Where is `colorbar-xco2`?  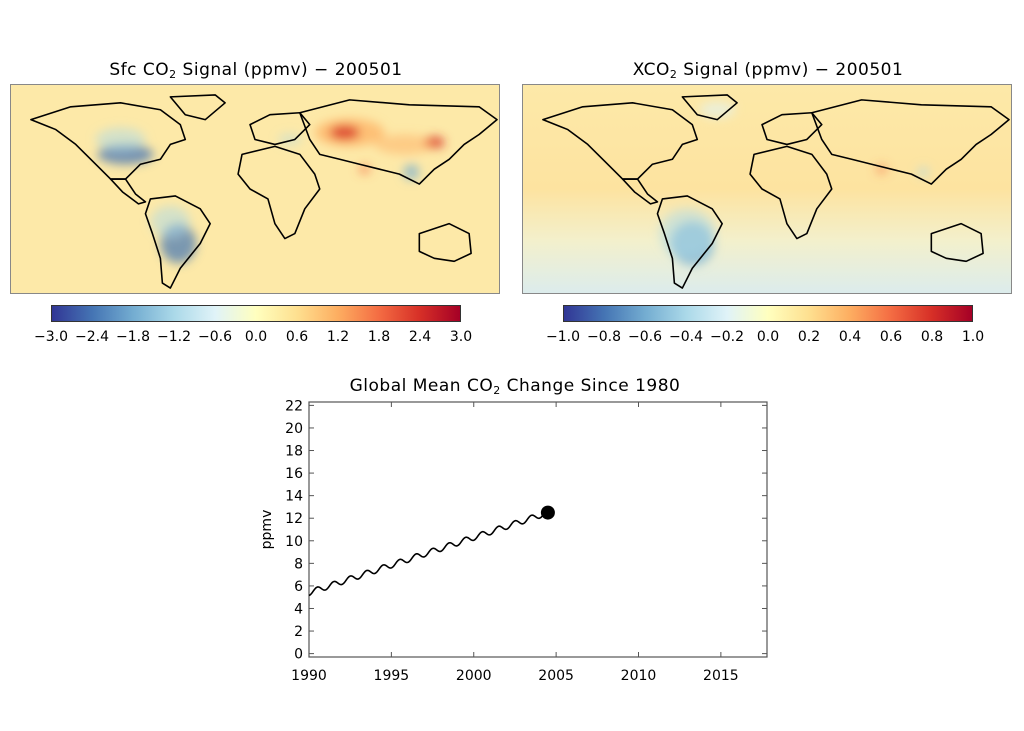
colorbar-xco2 is located at coordinates (768, 313).